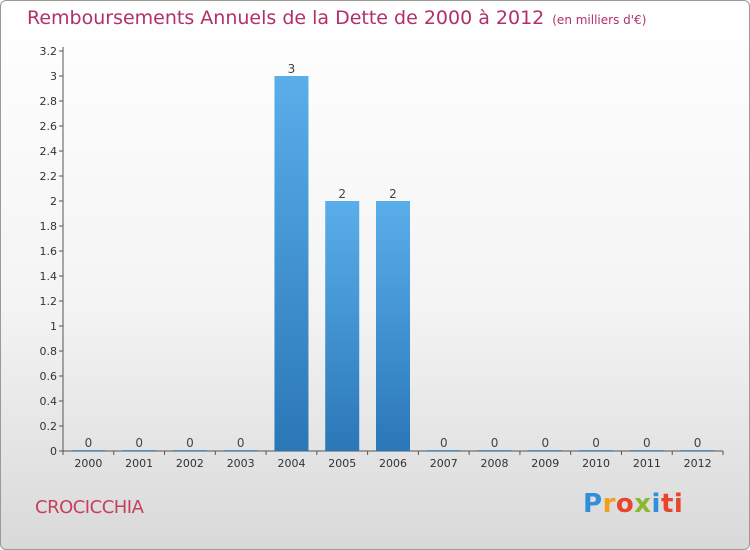 This screenshot has width=750, height=550. I want to click on y-tick-label: 1.4, so click(49, 276).